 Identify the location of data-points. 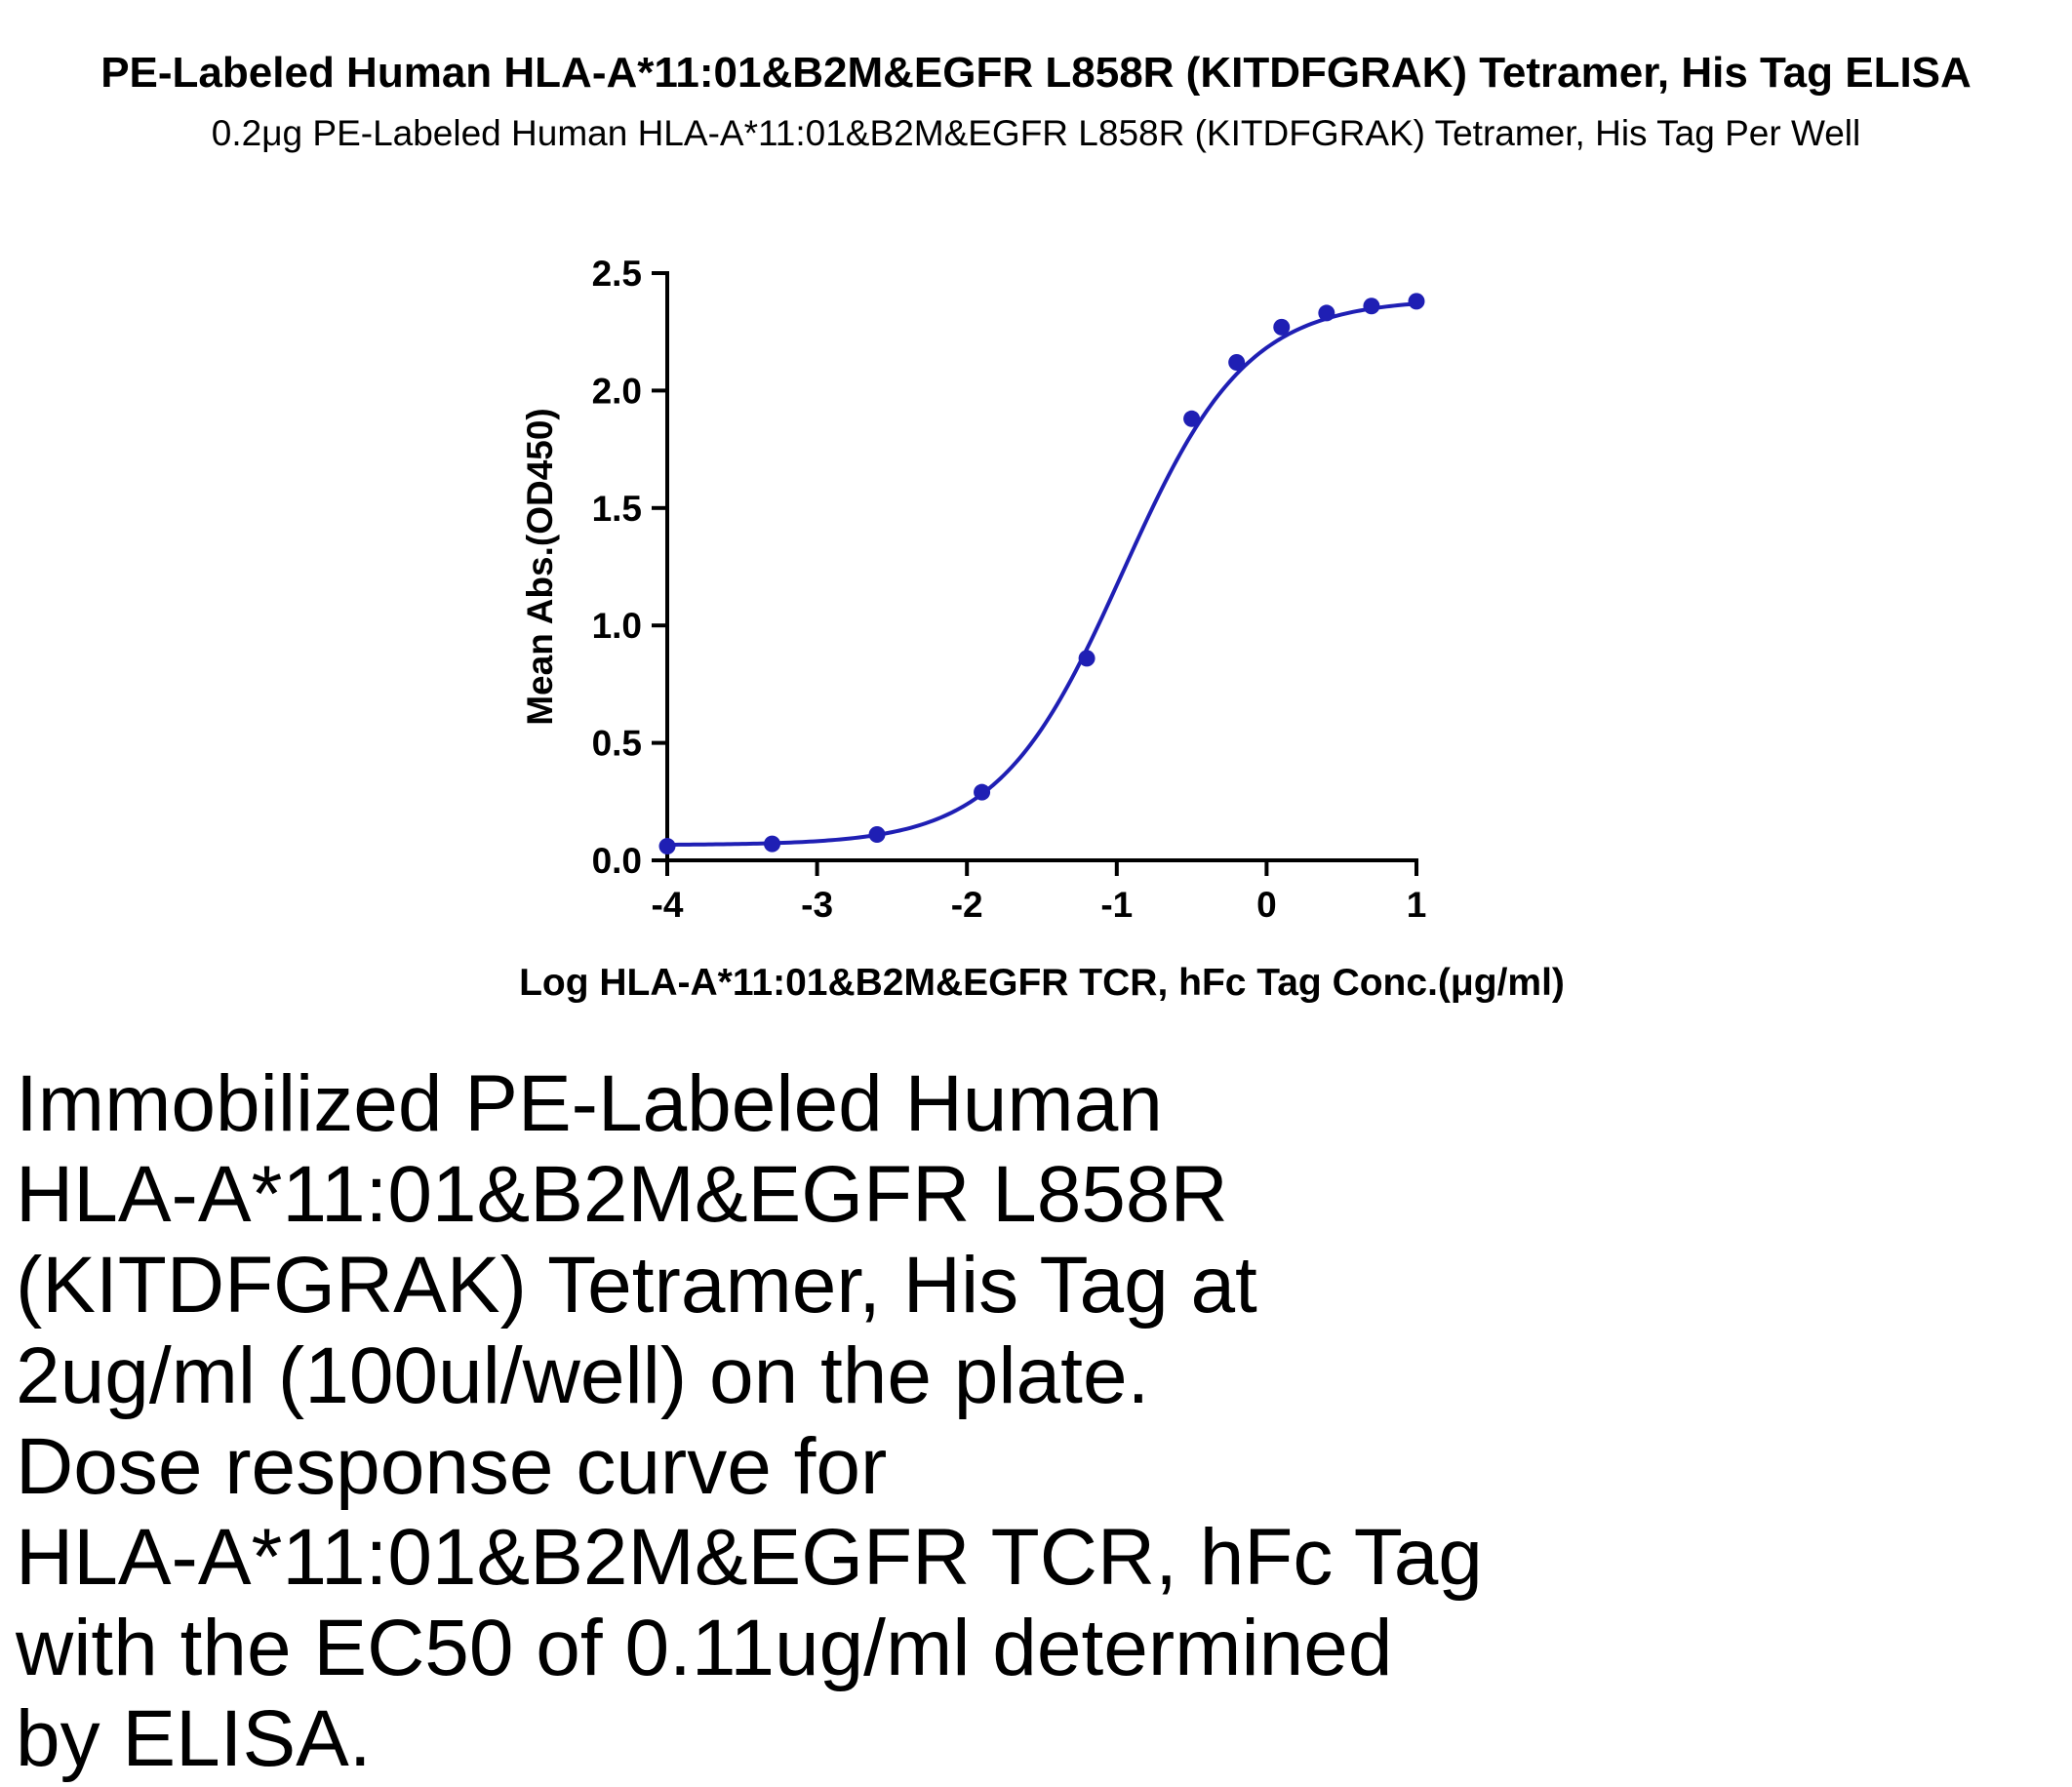
(1041, 574).